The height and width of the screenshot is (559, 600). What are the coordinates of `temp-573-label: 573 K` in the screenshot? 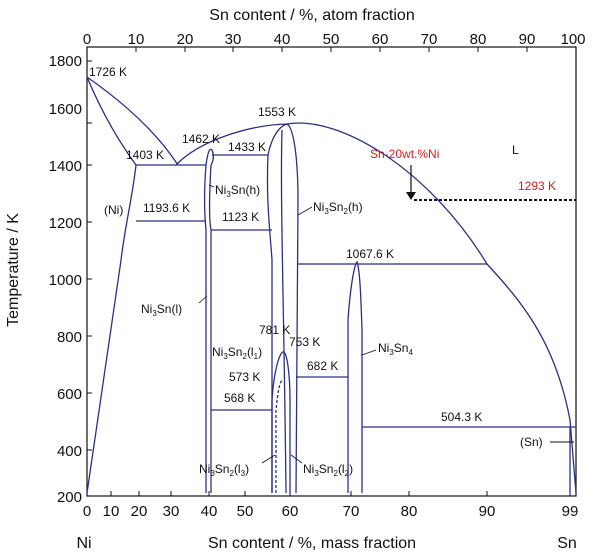 It's located at (244, 377).